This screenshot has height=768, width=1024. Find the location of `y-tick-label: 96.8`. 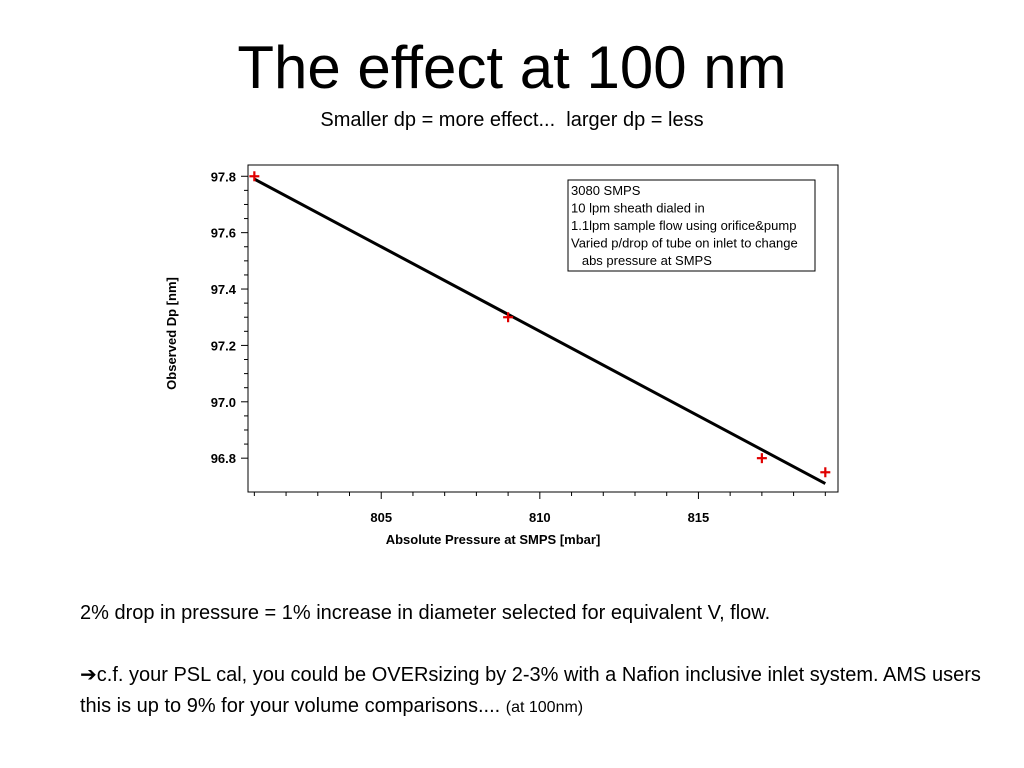

y-tick-label: 96.8 is located at coordinates (223, 458).